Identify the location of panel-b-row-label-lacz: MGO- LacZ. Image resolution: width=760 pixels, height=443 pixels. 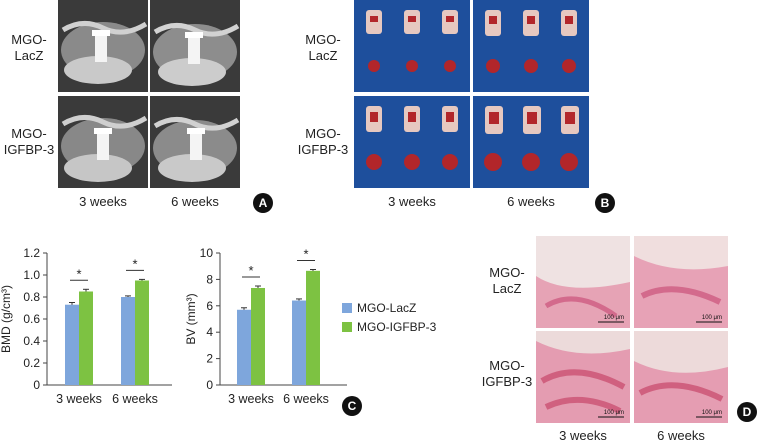
(323, 47).